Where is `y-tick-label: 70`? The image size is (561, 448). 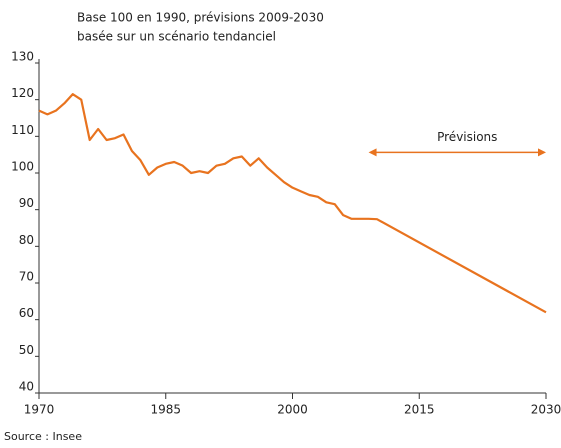 y-tick-label: 70 is located at coordinates (26, 277).